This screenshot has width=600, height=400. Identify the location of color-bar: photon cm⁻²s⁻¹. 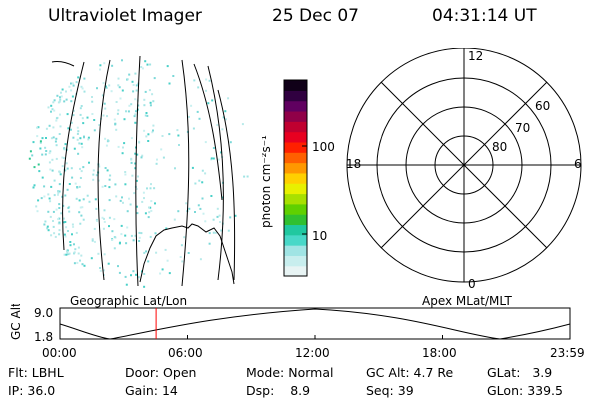
(285, 178).